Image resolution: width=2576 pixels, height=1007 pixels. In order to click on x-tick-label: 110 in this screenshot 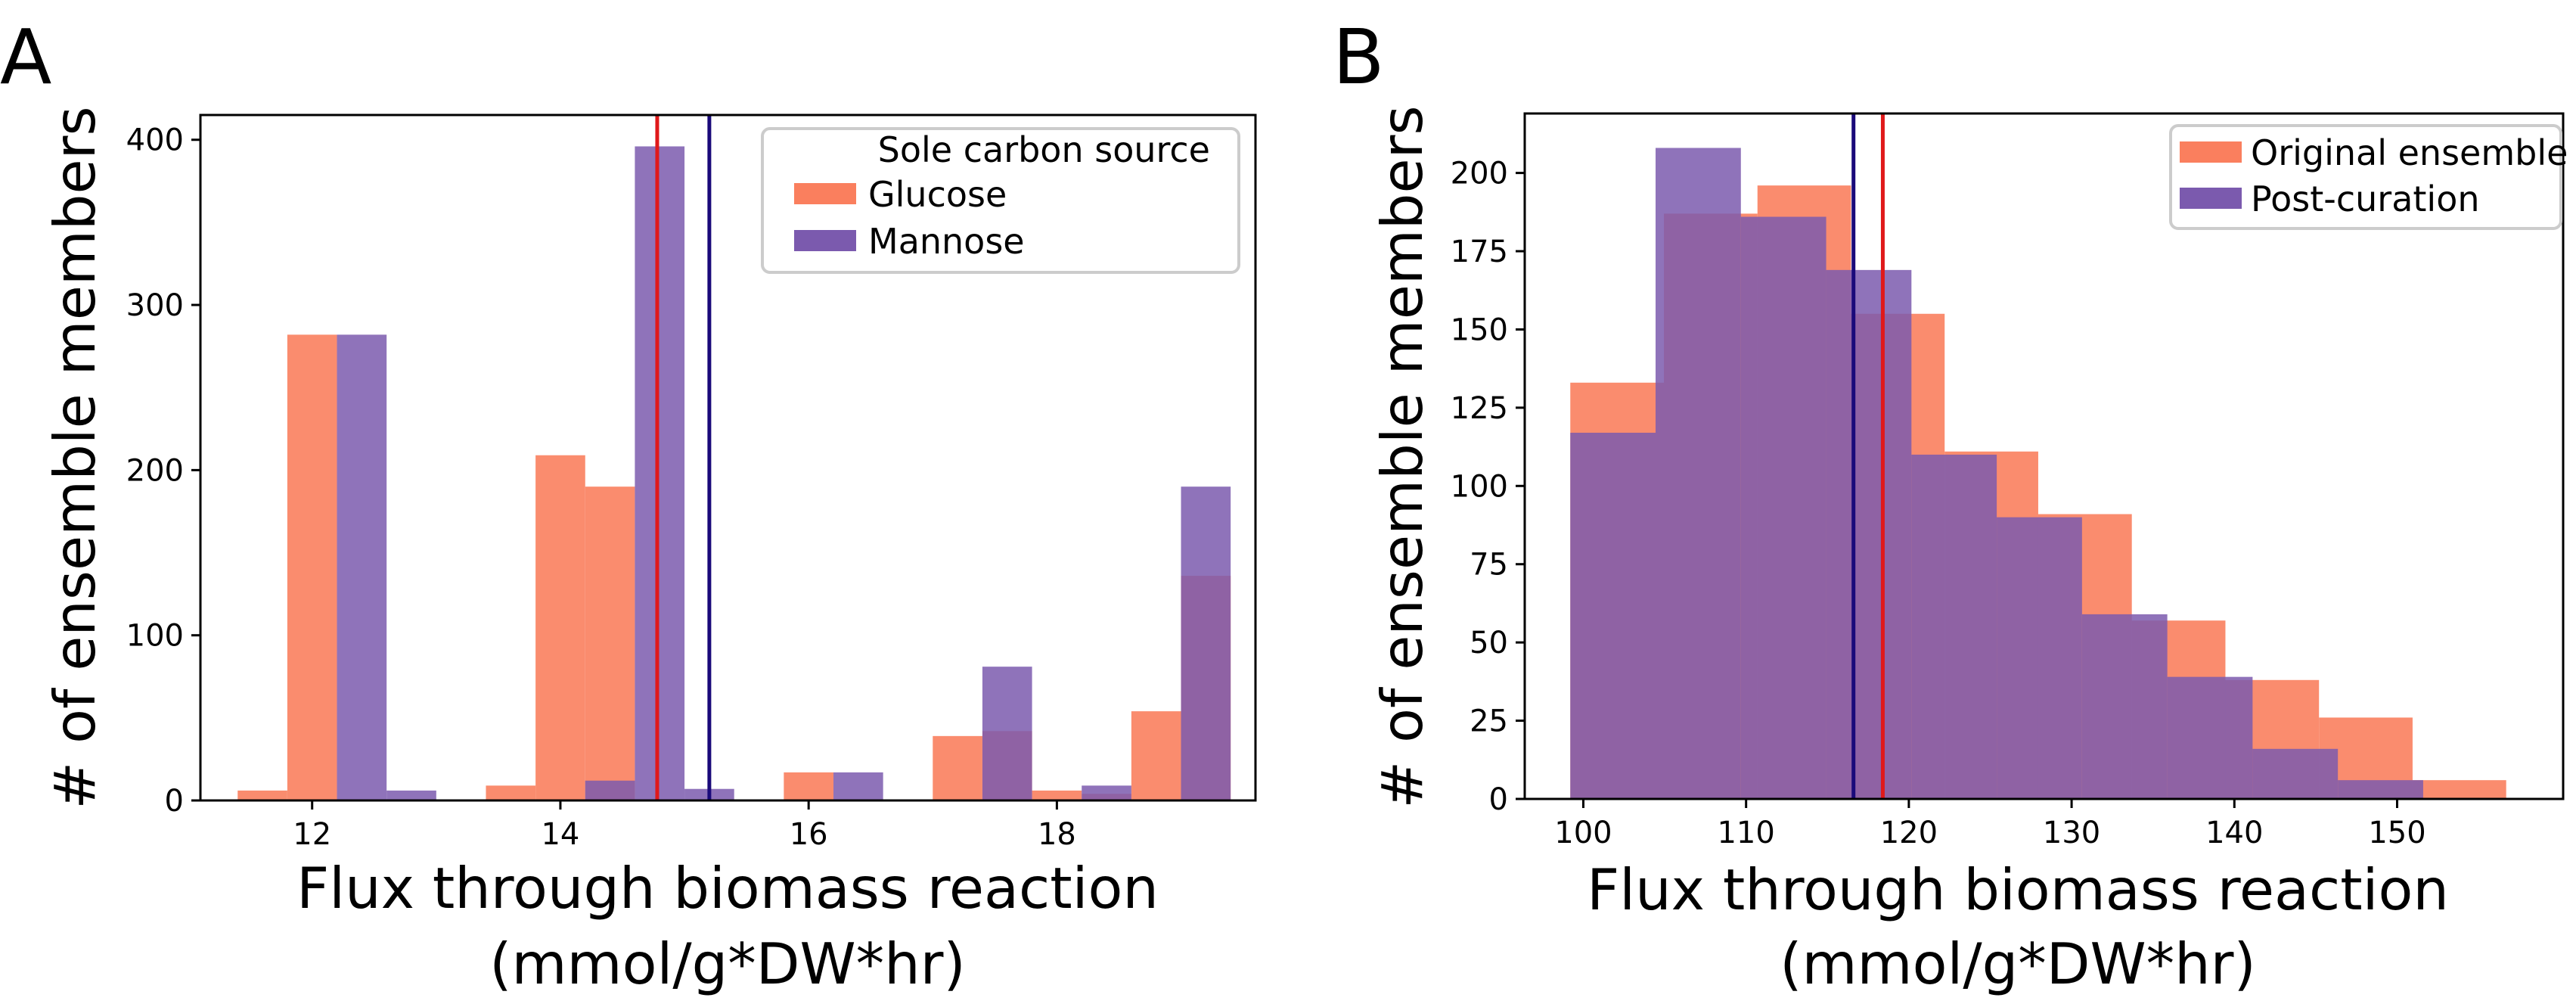, I will do `click(1745, 833)`.